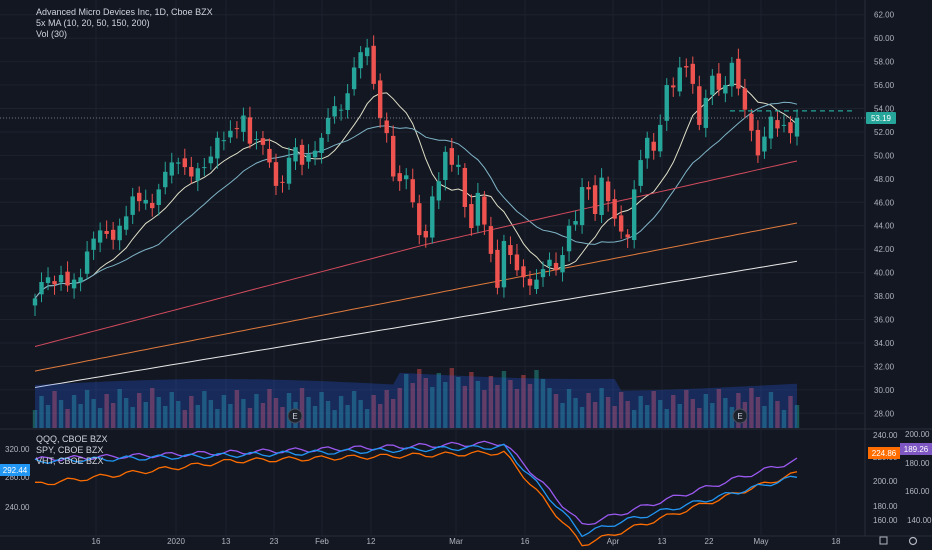  What do you see at coordinates (371, 541) in the screenshot?
I see `x-tick-label: 12` at bounding box center [371, 541].